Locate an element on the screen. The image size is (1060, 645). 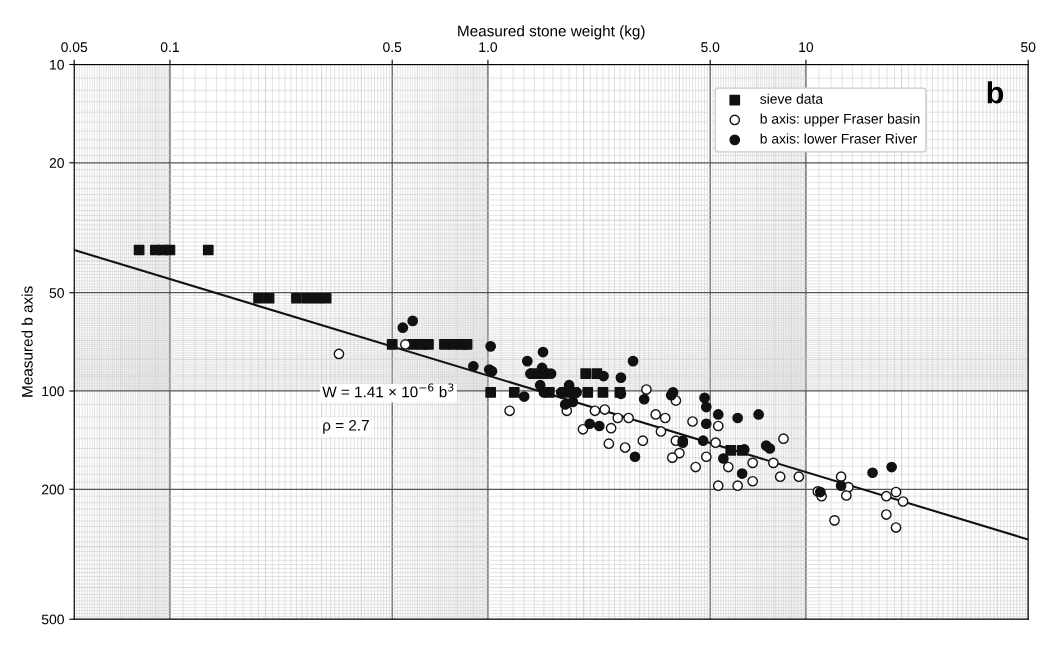
x-tick-label: 5.0 is located at coordinates (710, 47).